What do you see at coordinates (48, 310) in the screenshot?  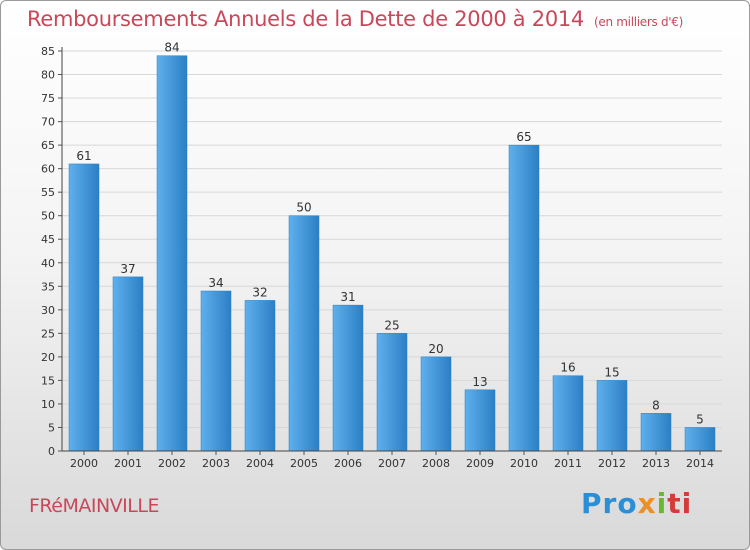 I see `y-tick-label: 30` at bounding box center [48, 310].